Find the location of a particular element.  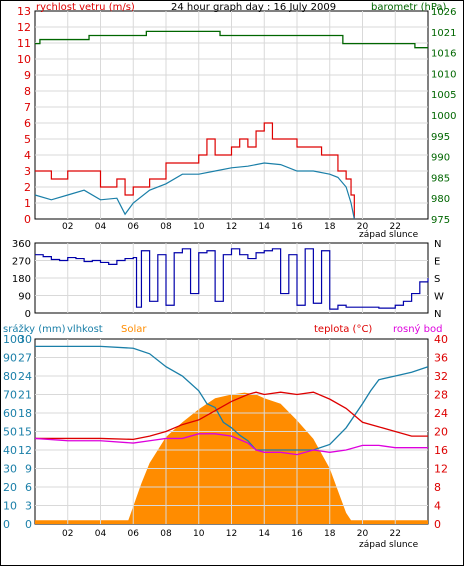

pressure-axis-label: barometr (hPa) is located at coordinates (409, 7).